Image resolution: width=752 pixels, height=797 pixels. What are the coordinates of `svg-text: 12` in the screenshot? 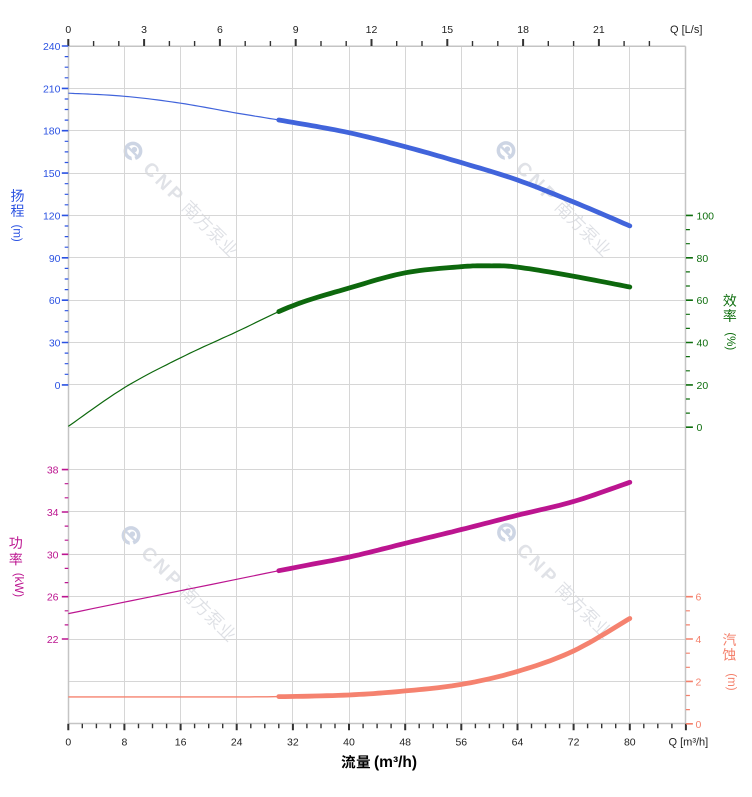 It's located at (372, 30).